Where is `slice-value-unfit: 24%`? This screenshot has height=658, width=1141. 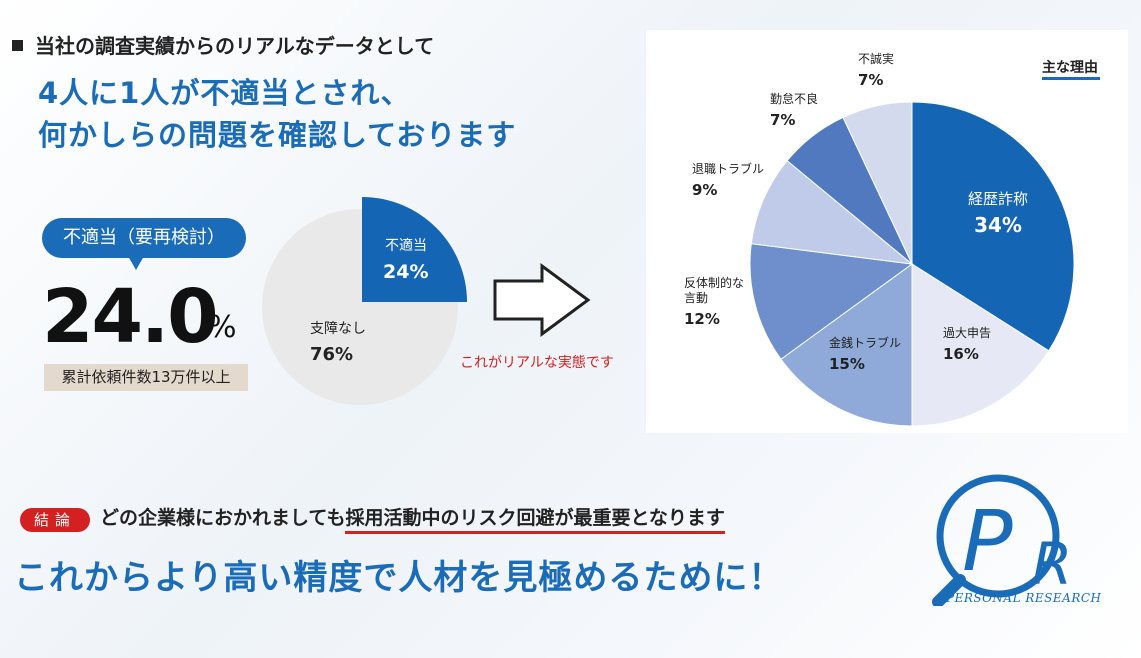 slice-value-unfit: 24% is located at coordinates (405, 272).